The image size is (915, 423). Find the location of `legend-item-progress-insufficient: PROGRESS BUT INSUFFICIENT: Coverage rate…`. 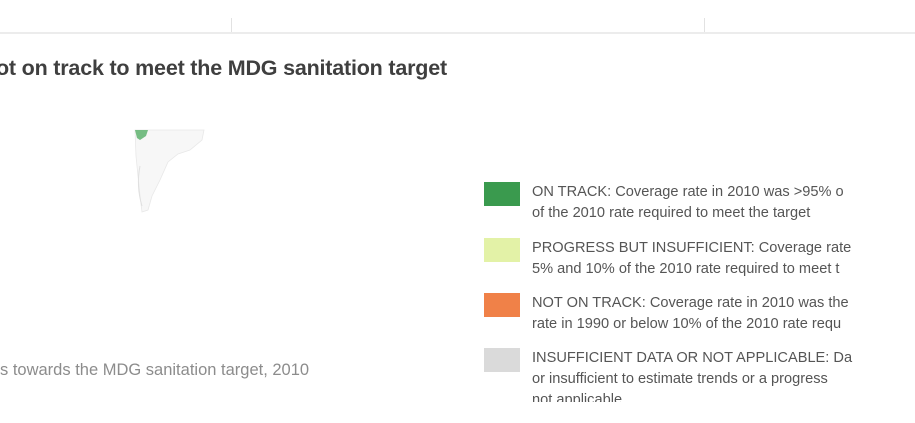

legend-item-progress-insufficient: PROGRESS BUT INSUFFICIENT: Coverage rate… is located at coordinates (699, 259).